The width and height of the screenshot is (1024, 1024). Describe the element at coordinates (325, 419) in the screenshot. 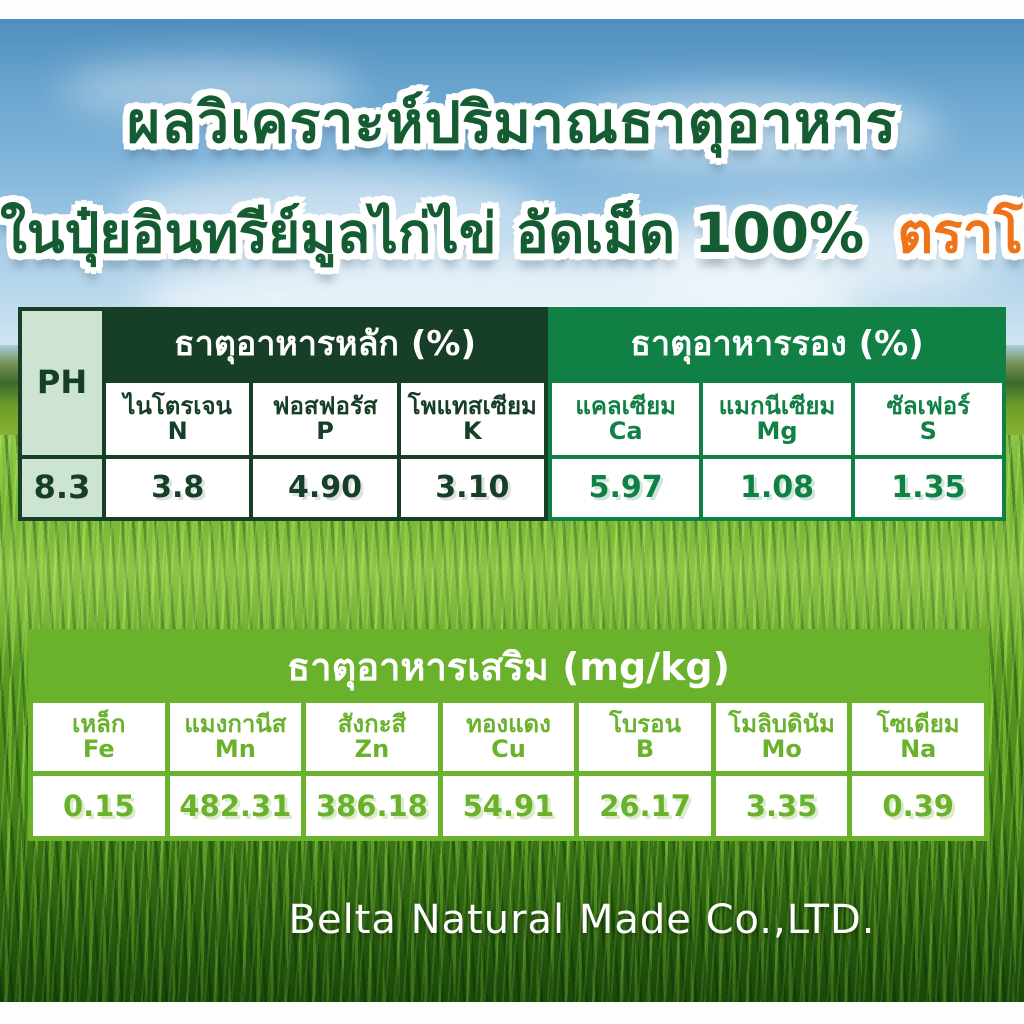

I see `column-header-phosphorus: ฟอสฟอรัส P` at that location.